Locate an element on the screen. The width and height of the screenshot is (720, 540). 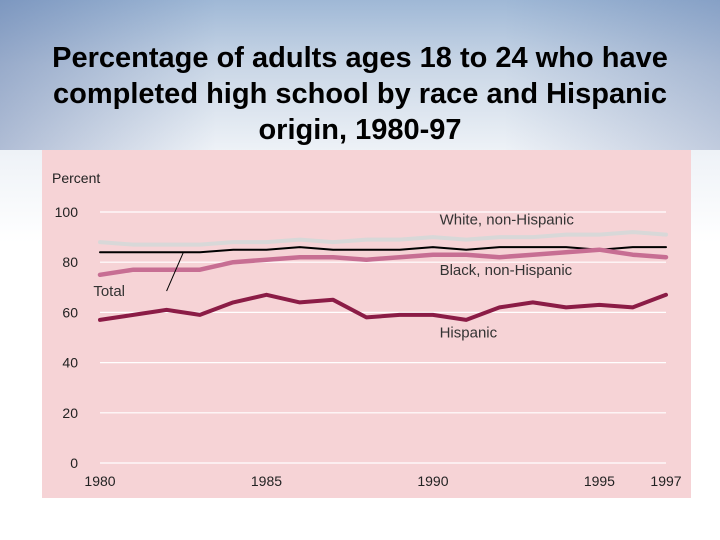
series-line-black-non-hispanic is located at coordinates (383, 262).